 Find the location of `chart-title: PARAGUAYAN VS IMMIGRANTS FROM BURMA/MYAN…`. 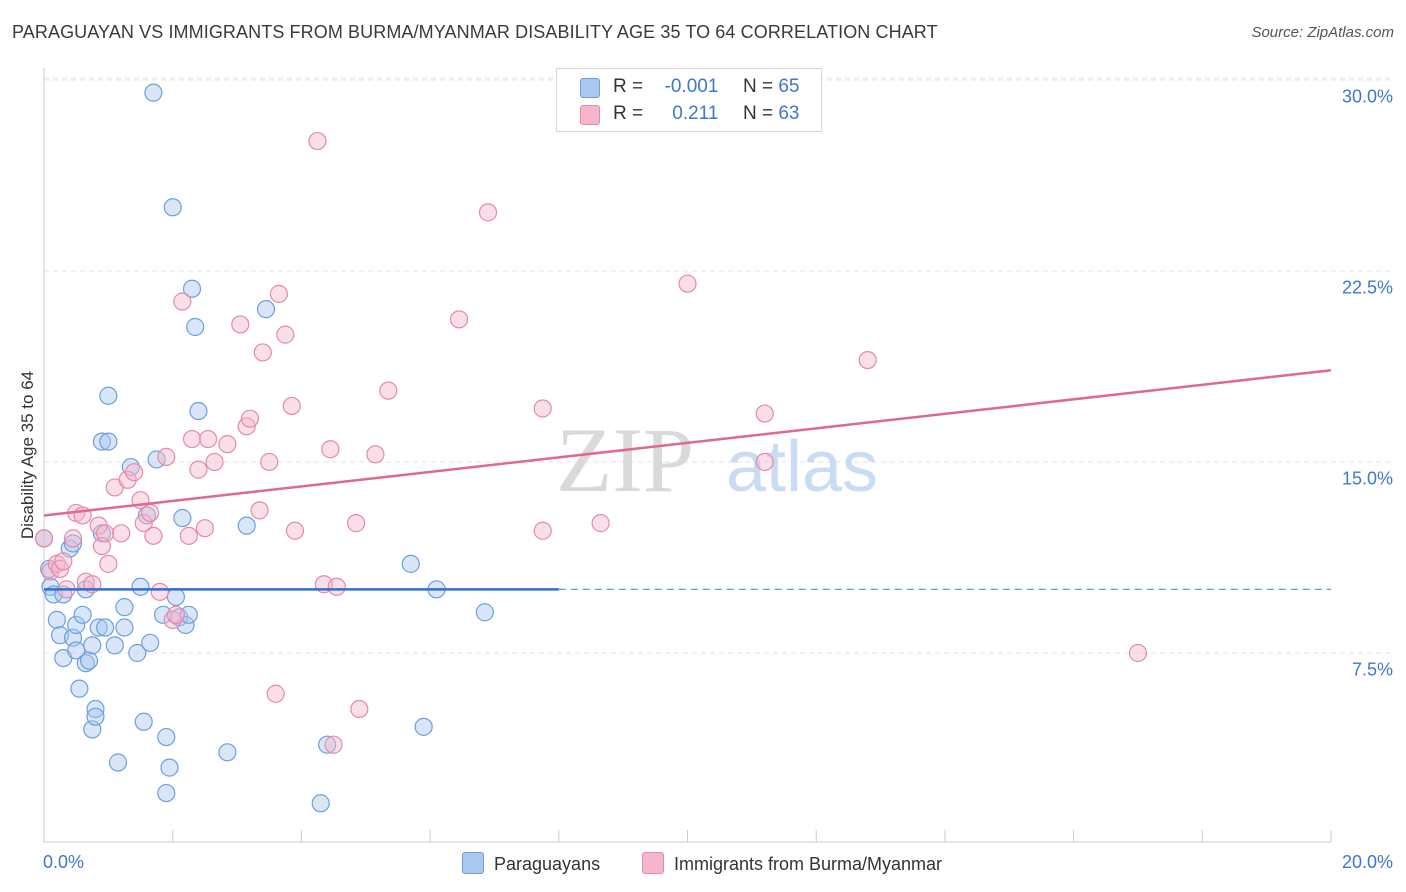

chart-title: PARAGUAYAN VS IMMIGRANTS FROM BURMA/MYAN… is located at coordinates (475, 32).